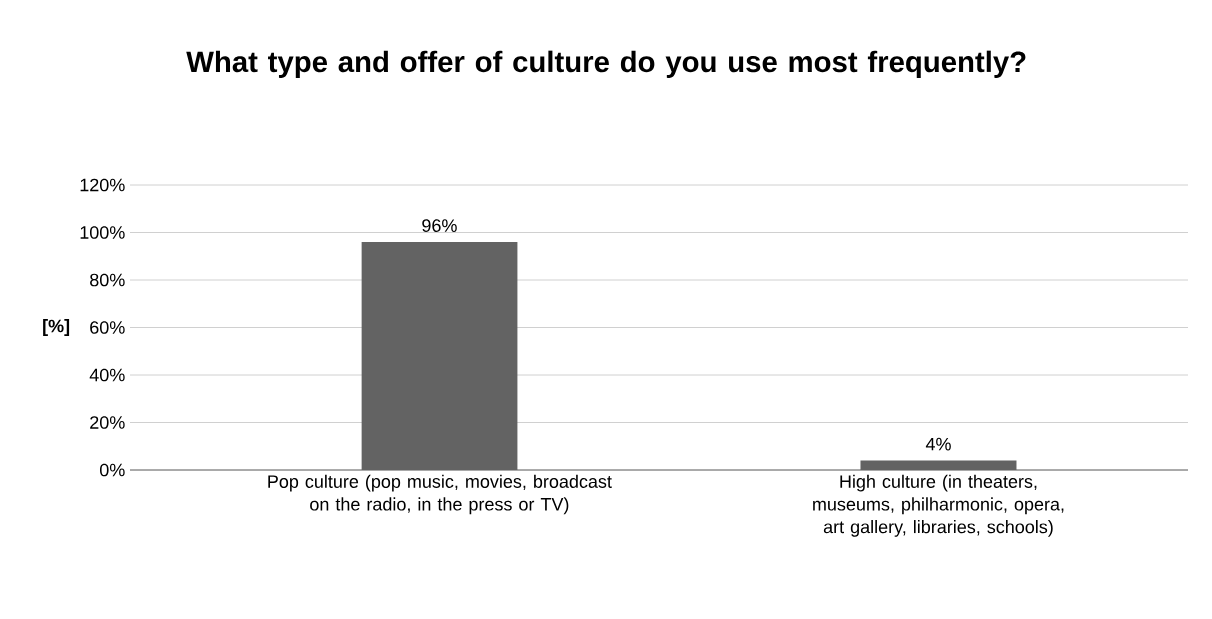 This screenshot has height=619, width=1212. Describe the element at coordinates (107, 375) in the screenshot. I see `y-tick-label: 40%` at that location.